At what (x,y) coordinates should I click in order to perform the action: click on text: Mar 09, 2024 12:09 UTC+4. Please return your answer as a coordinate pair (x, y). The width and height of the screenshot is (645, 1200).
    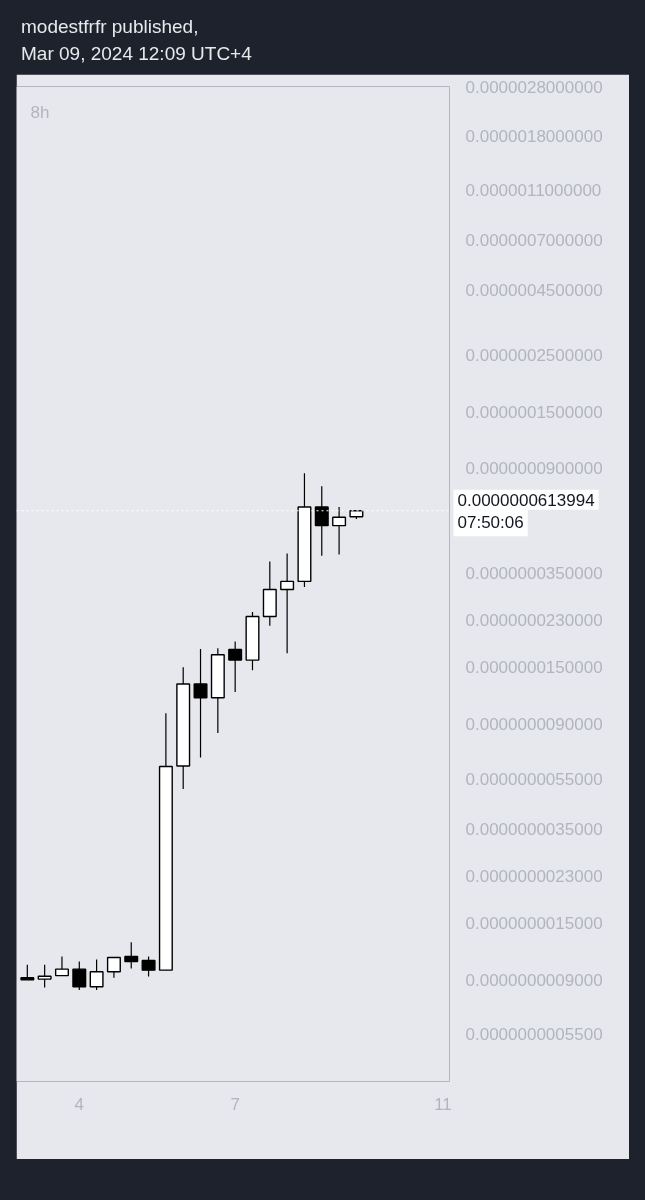
    Looking at the image, I should click on (136, 53).